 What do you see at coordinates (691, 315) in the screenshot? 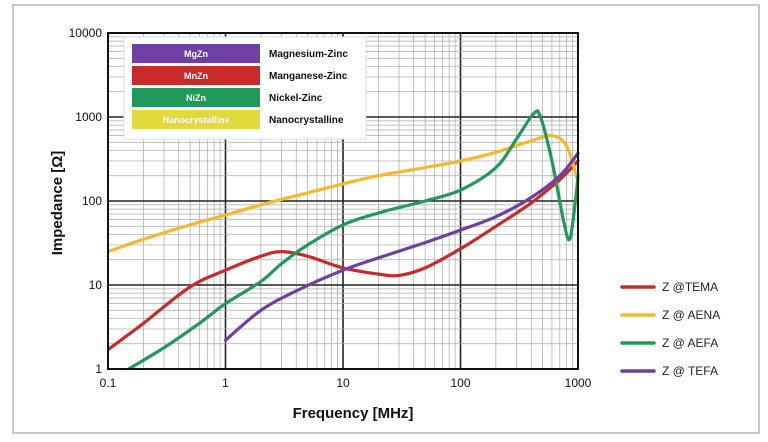
I see `legend-label: Z @ AENA` at bounding box center [691, 315].